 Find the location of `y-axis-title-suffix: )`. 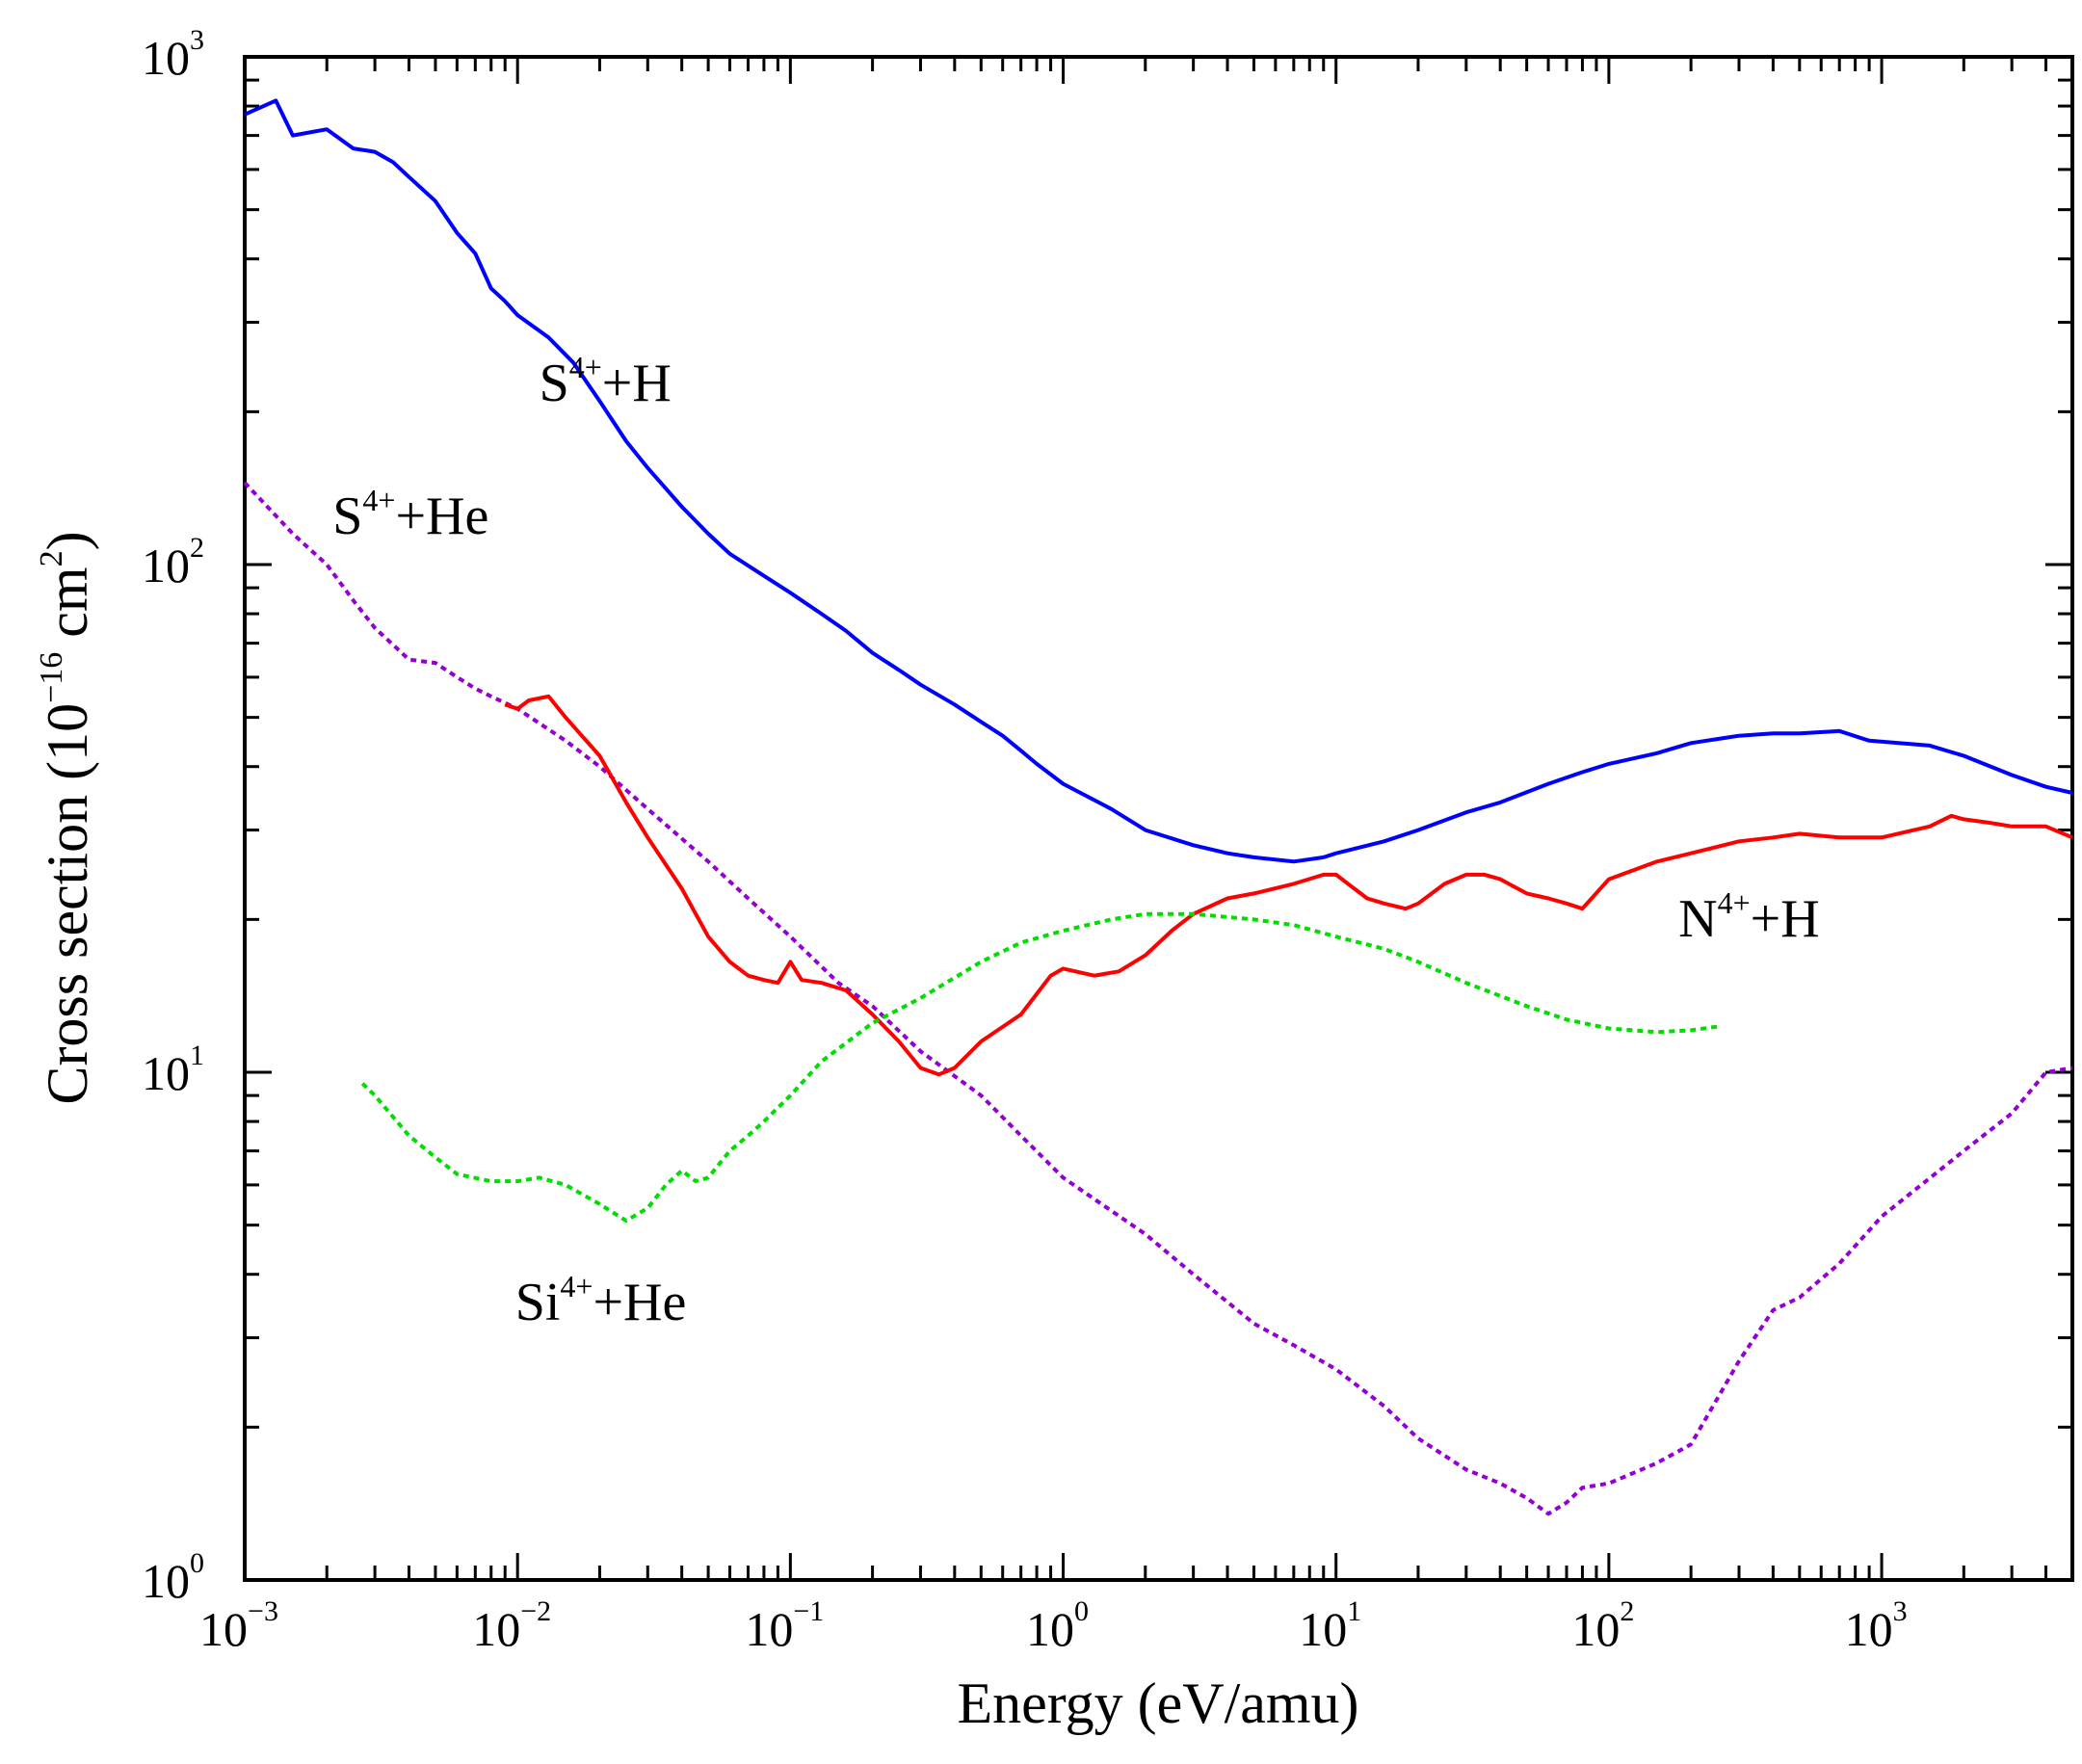

y-axis-title-suffix: ) is located at coordinates (67, 540).